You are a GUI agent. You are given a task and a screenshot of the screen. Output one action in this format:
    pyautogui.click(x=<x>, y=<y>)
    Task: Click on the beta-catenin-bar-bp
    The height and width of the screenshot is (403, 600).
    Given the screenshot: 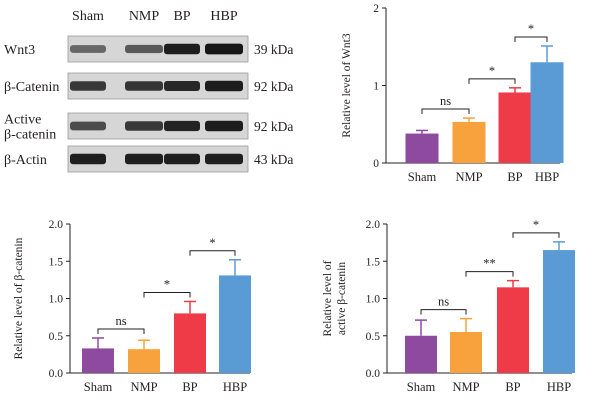 What is the action you would take?
    pyautogui.click(x=190, y=343)
    